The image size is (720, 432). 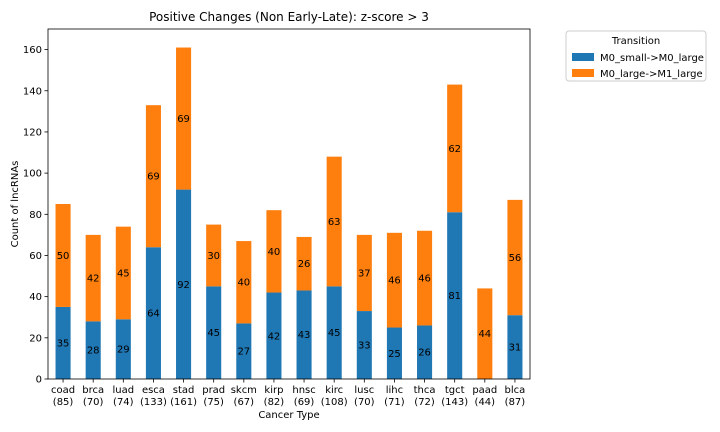 What do you see at coordinates (364, 402) in the screenshot?
I see `x-tick-total-lusc: (70)` at bounding box center [364, 402].